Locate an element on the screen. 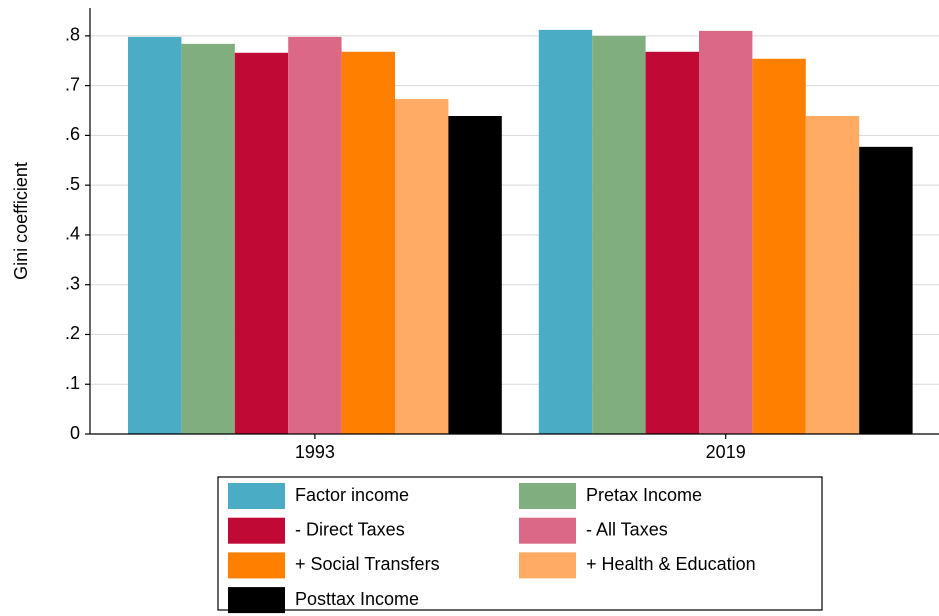 The width and height of the screenshot is (939, 616). y-tick-label: .1 is located at coordinates (72, 383).